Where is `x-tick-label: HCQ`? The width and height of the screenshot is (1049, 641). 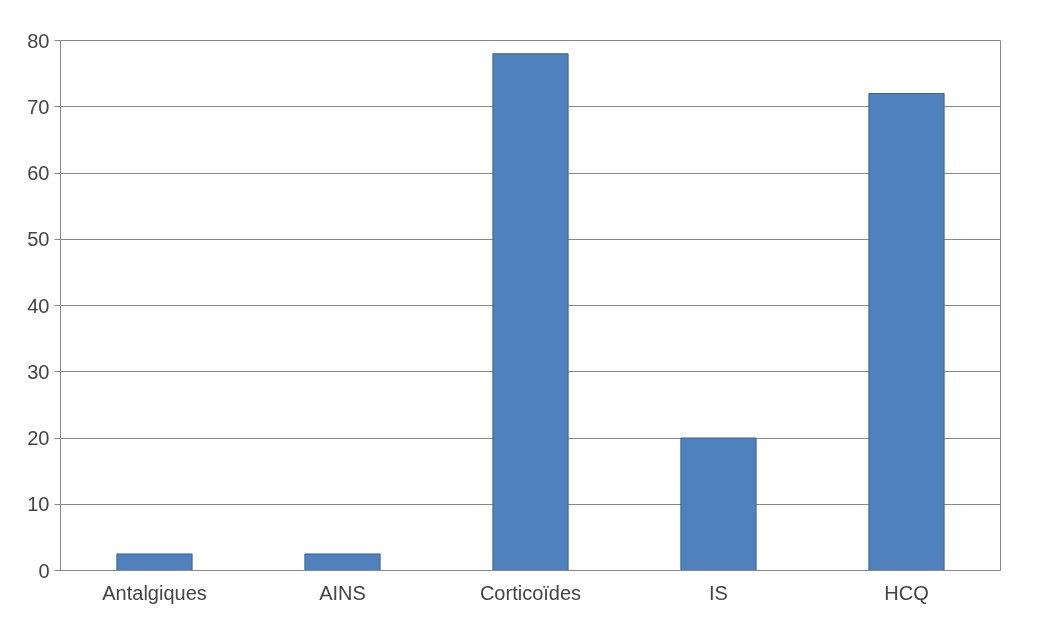
x-tick-label: HCQ is located at coordinates (906, 592).